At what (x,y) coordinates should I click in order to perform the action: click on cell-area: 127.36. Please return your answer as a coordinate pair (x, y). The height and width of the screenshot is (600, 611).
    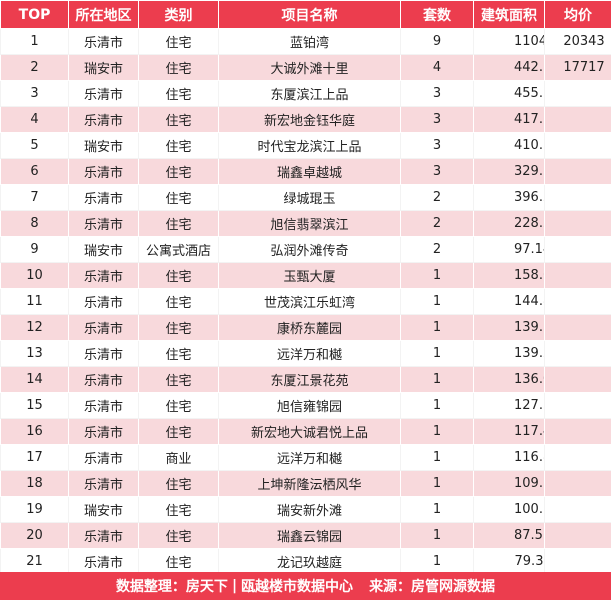
    Looking at the image, I should click on (509, 405).